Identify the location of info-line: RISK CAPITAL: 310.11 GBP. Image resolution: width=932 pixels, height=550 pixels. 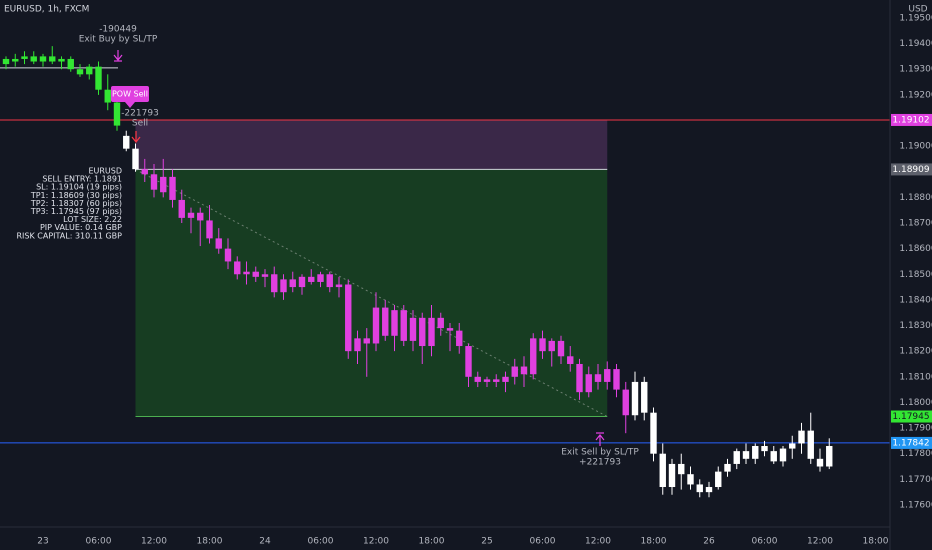
(69, 235).